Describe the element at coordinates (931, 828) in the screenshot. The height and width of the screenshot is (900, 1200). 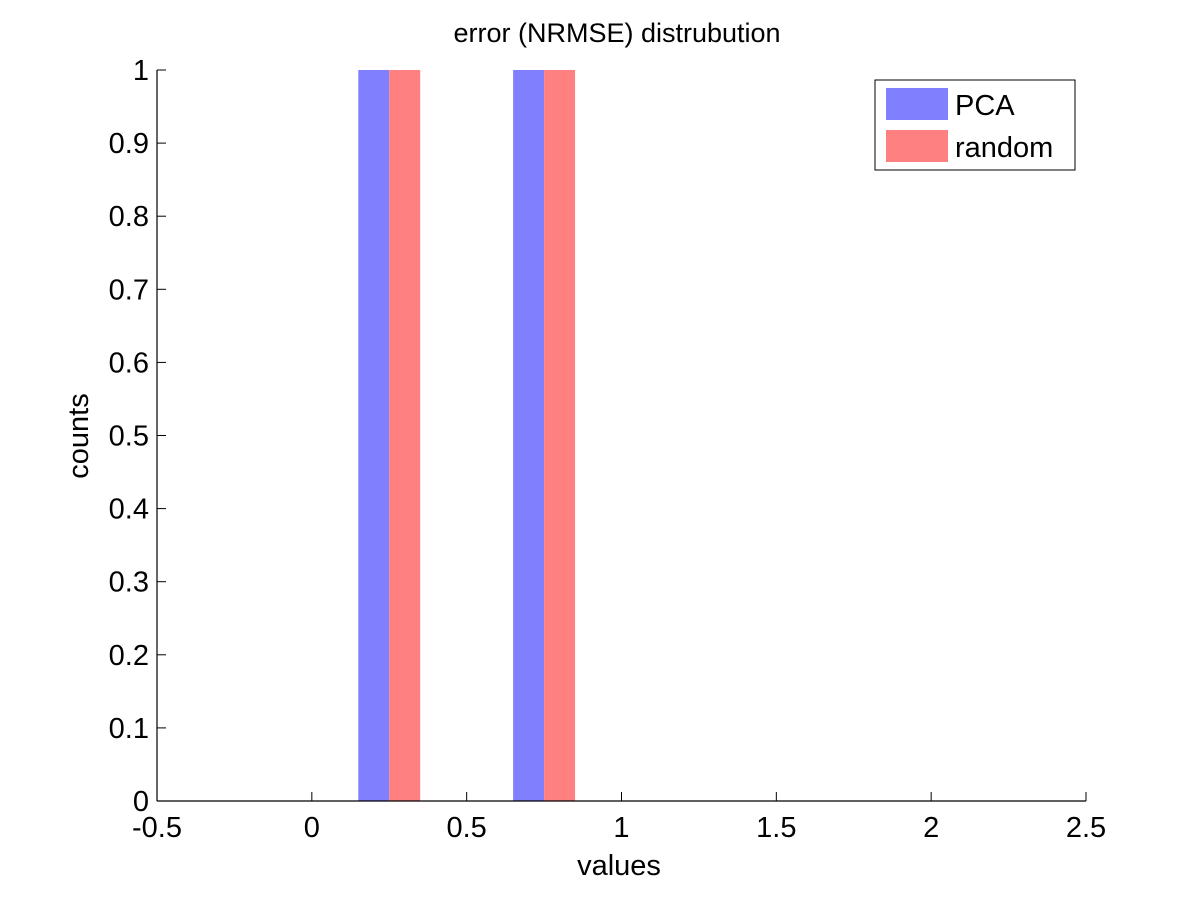
I see `x-tick-label: 2` at that location.